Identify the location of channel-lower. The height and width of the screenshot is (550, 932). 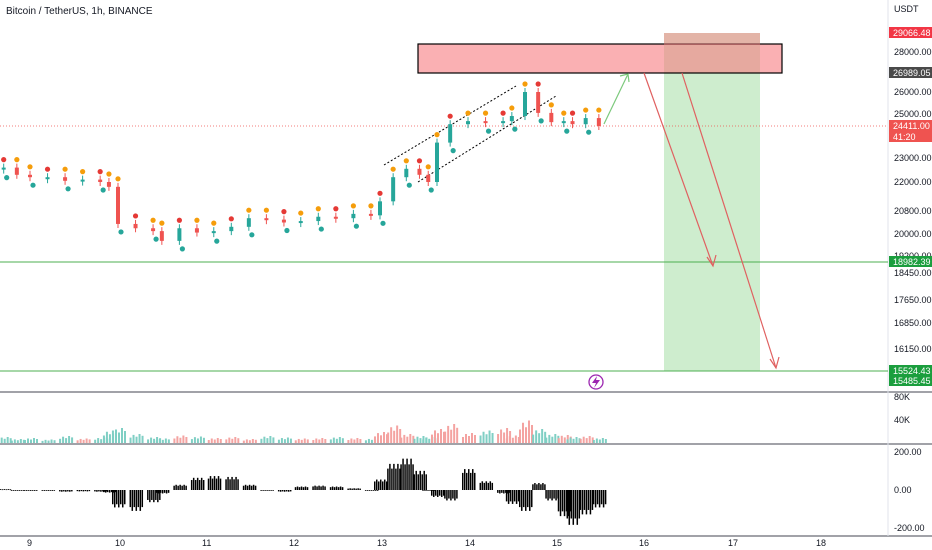
(487, 139).